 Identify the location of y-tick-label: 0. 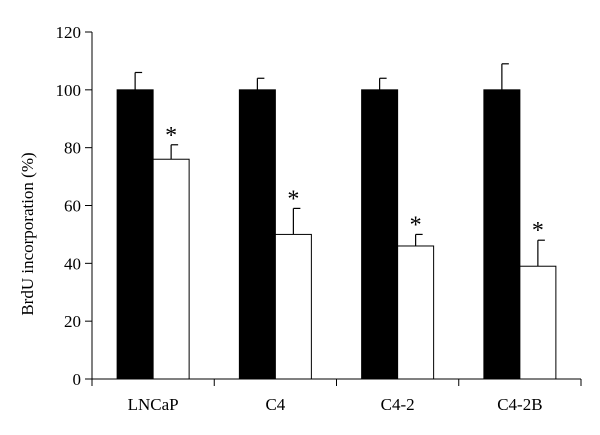
(77, 379).